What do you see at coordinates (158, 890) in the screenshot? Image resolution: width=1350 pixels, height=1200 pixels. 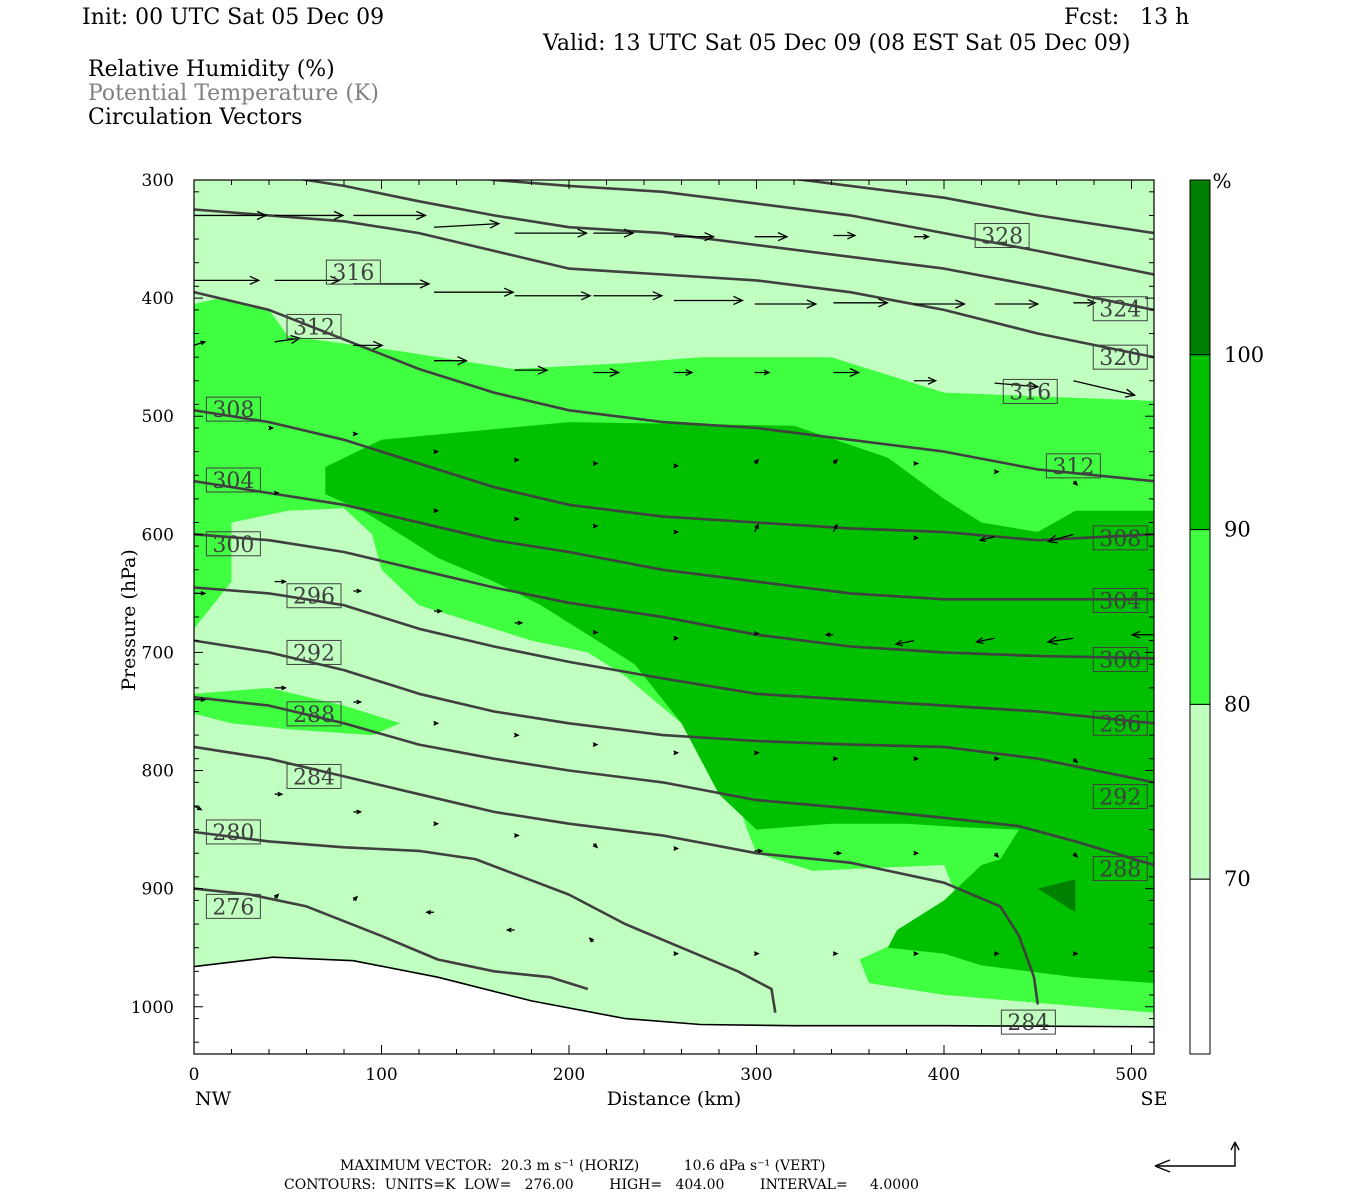 I see `y-tick-label: 900` at bounding box center [158, 890].